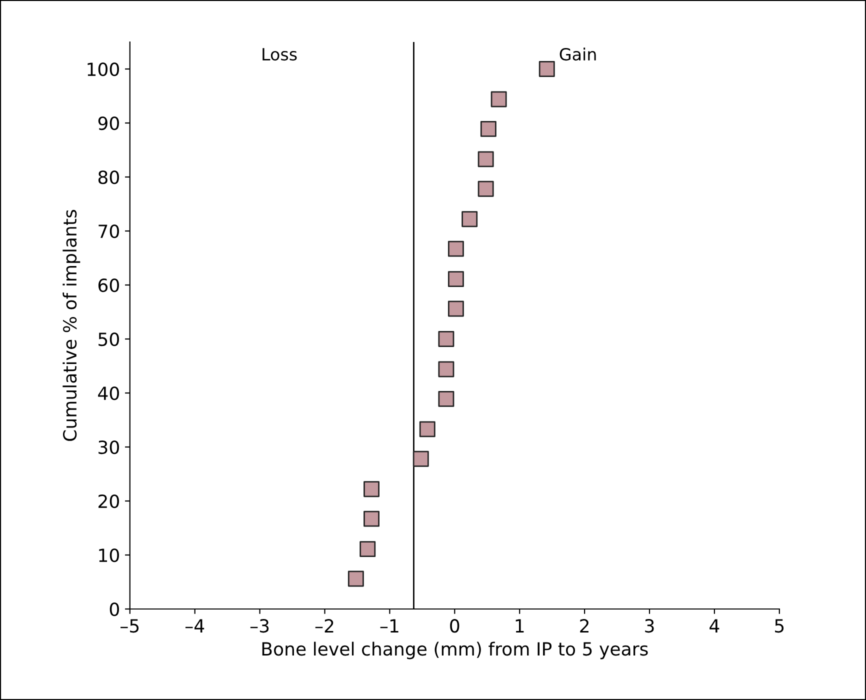 The width and height of the screenshot is (866, 700). I want to click on y-tick-label: 0, so click(114, 609).